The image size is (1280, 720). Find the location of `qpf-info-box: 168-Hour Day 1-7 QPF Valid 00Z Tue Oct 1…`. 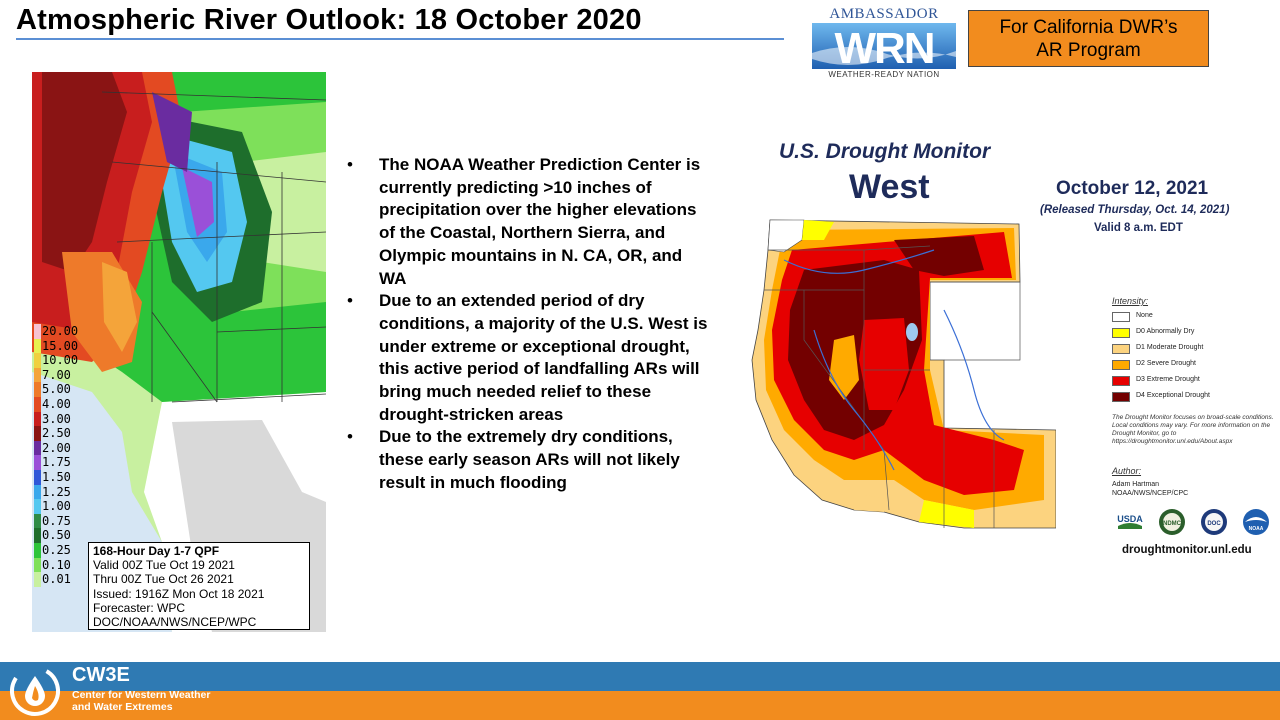

qpf-info-box: 168-Hour Day 1-7 QPF Valid 00Z Tue Oct 1… is located at coordinates (199, 586).